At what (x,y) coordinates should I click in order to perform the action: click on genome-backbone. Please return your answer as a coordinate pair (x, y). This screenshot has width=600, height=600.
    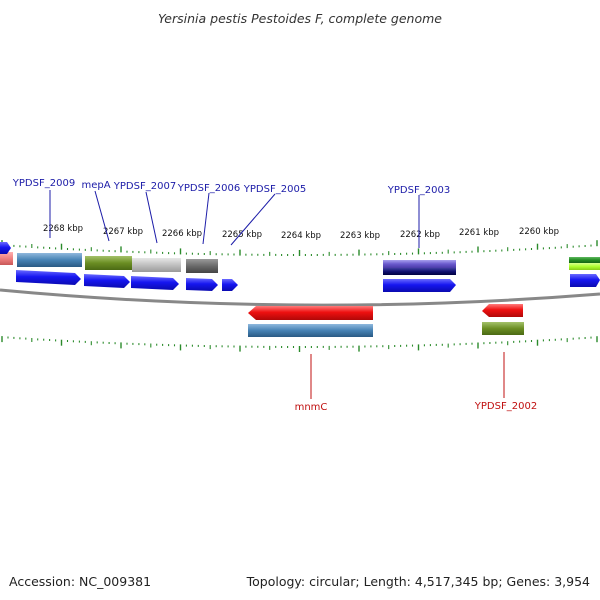
    Looking at the image, I should click on (300, 297).